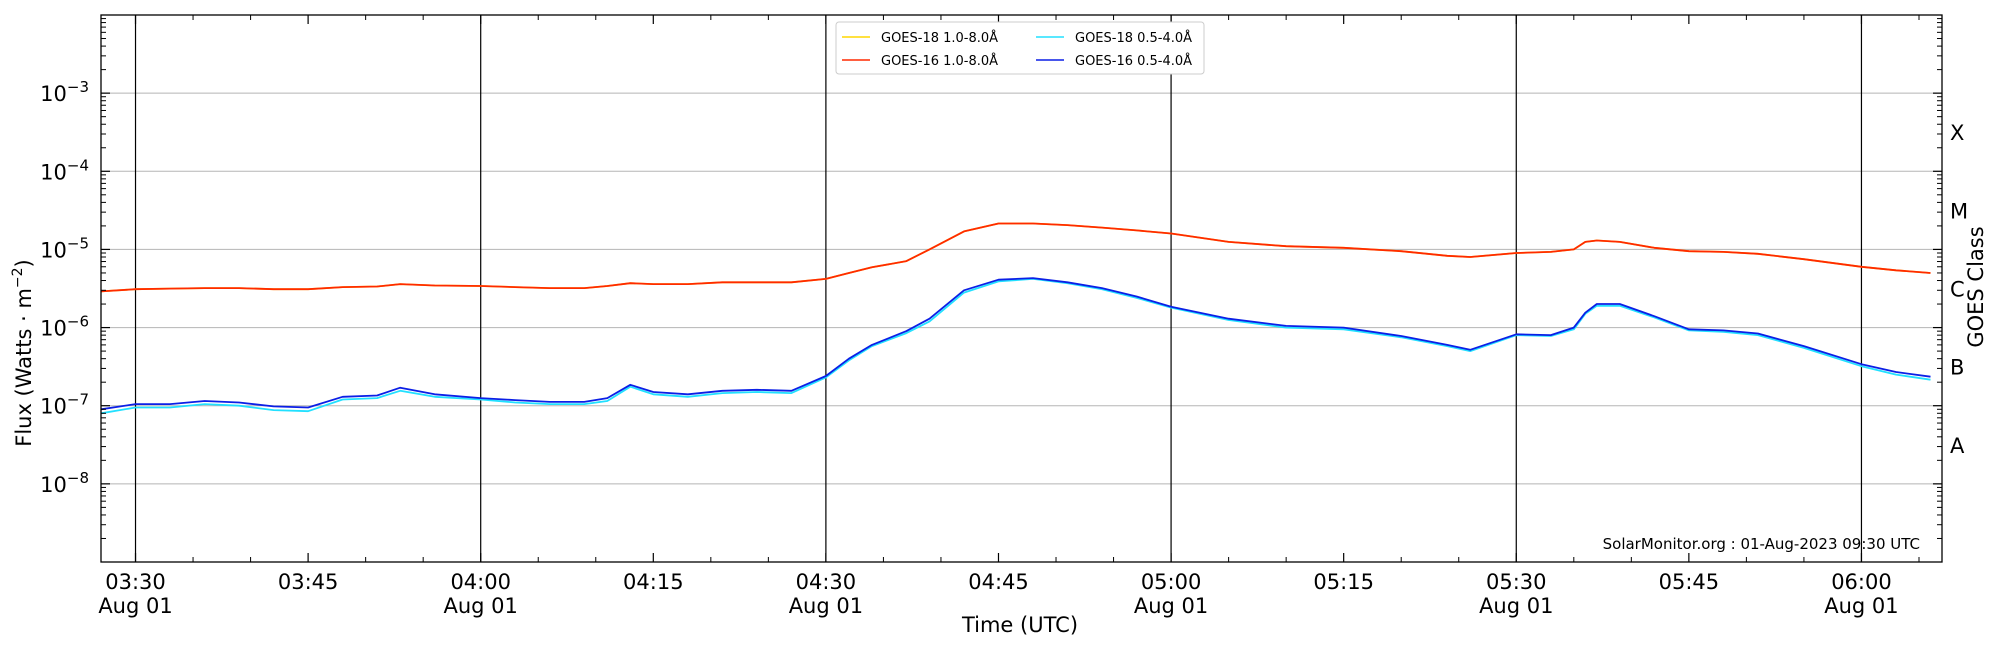 This screenshot has width=2000, height=650. Describe the element at coordinates (24, 263) in the screenshot. I see `y-axis-title-close: )` at that location.